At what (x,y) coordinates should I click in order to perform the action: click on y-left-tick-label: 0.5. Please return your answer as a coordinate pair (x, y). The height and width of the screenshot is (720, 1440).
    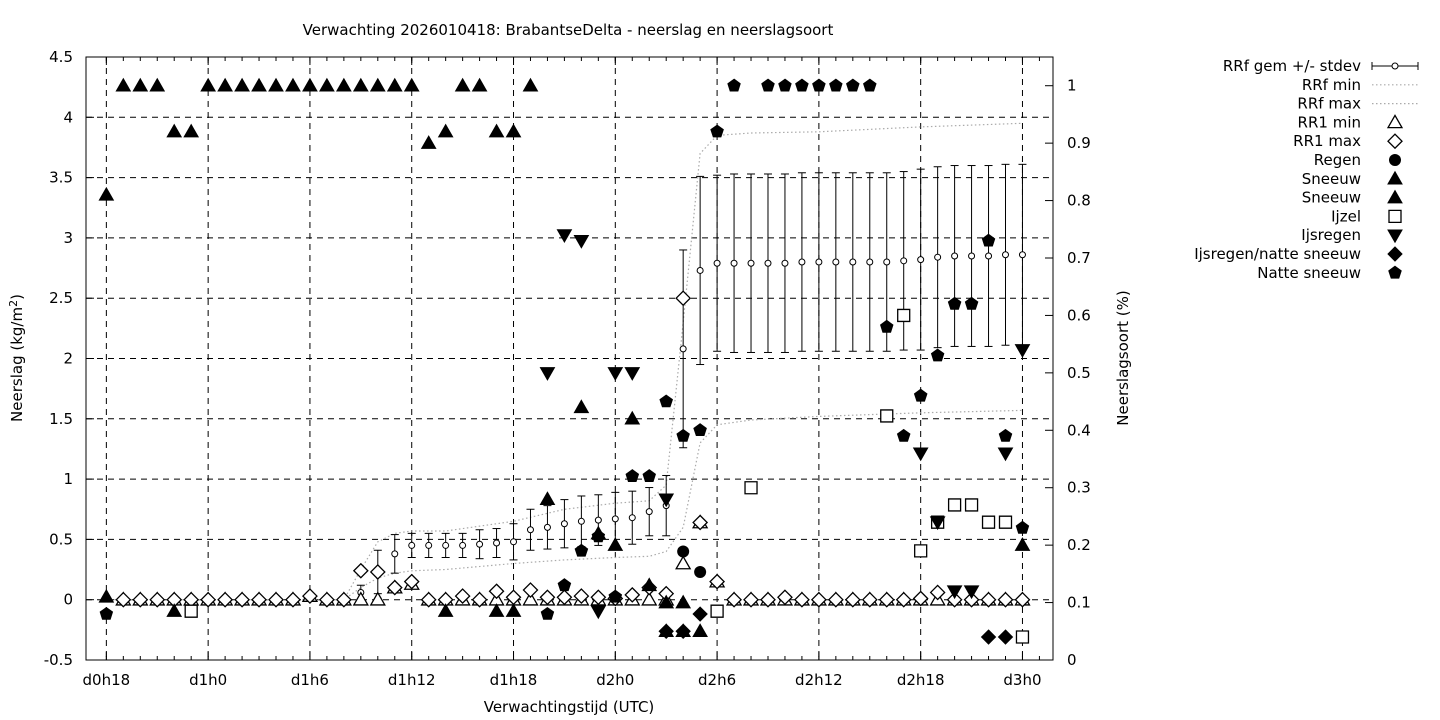
    Looking at the image, I should click on (61, 539).